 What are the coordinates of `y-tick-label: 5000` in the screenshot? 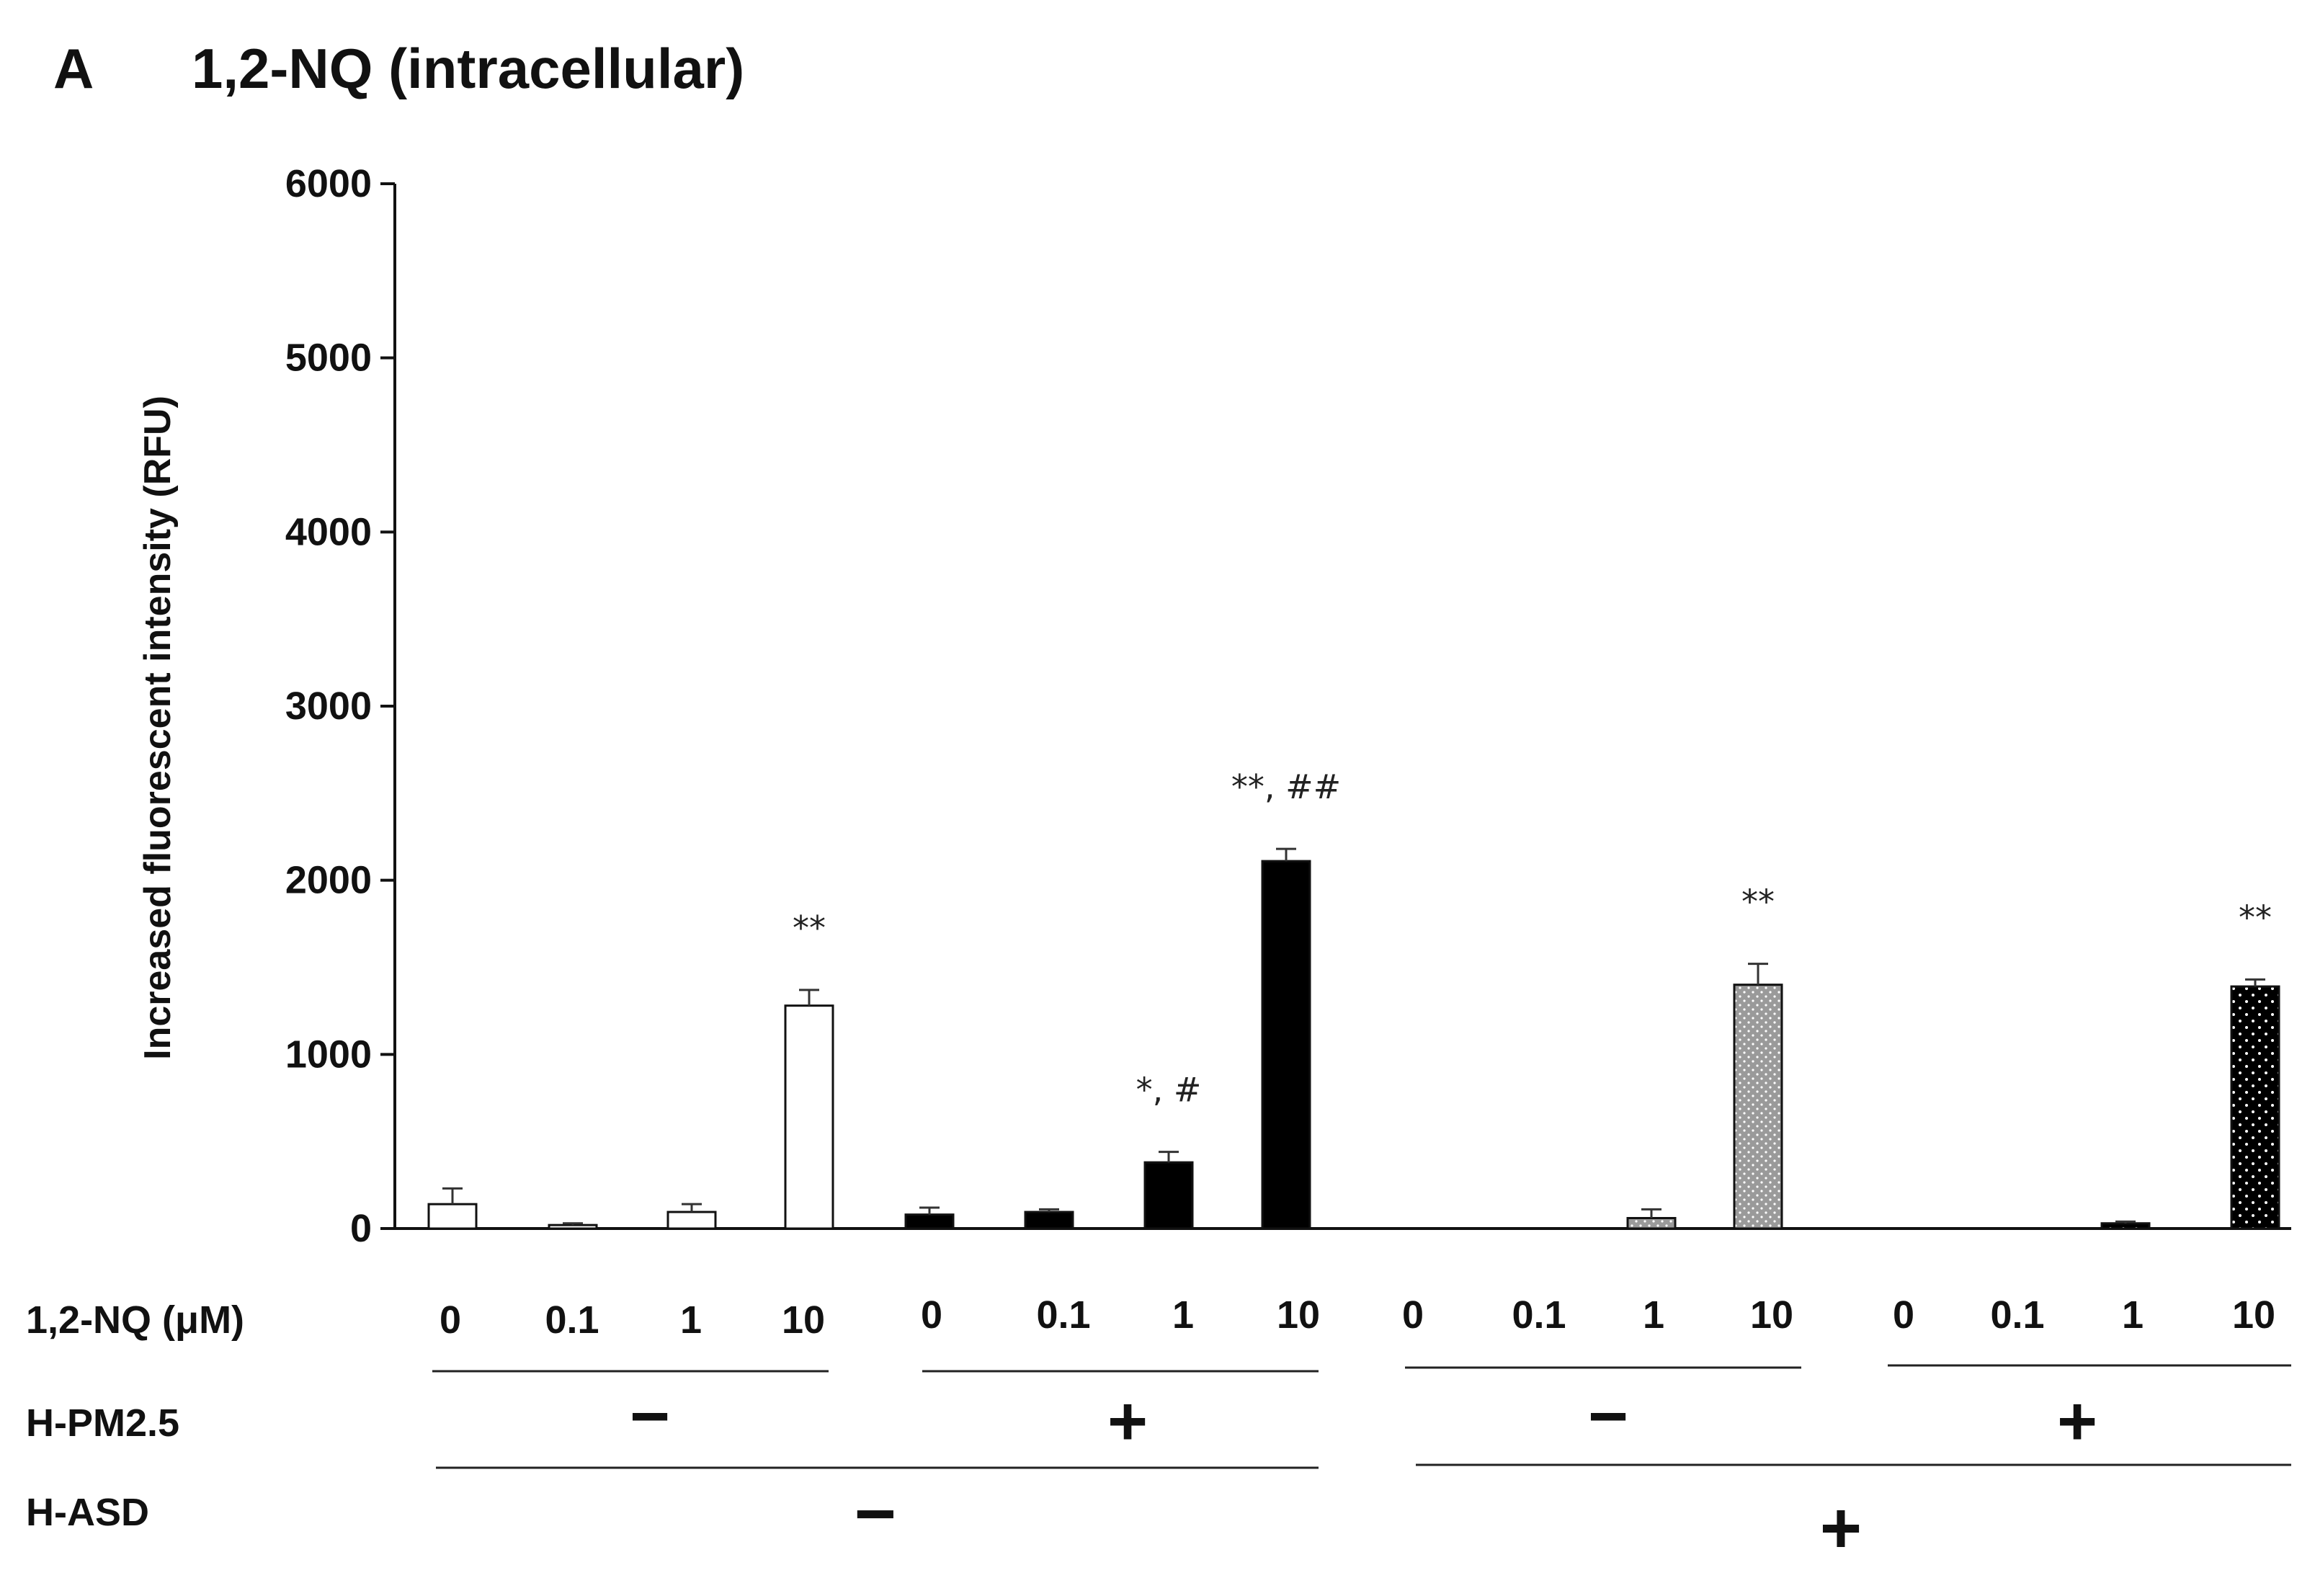 It's located at (328, 358).